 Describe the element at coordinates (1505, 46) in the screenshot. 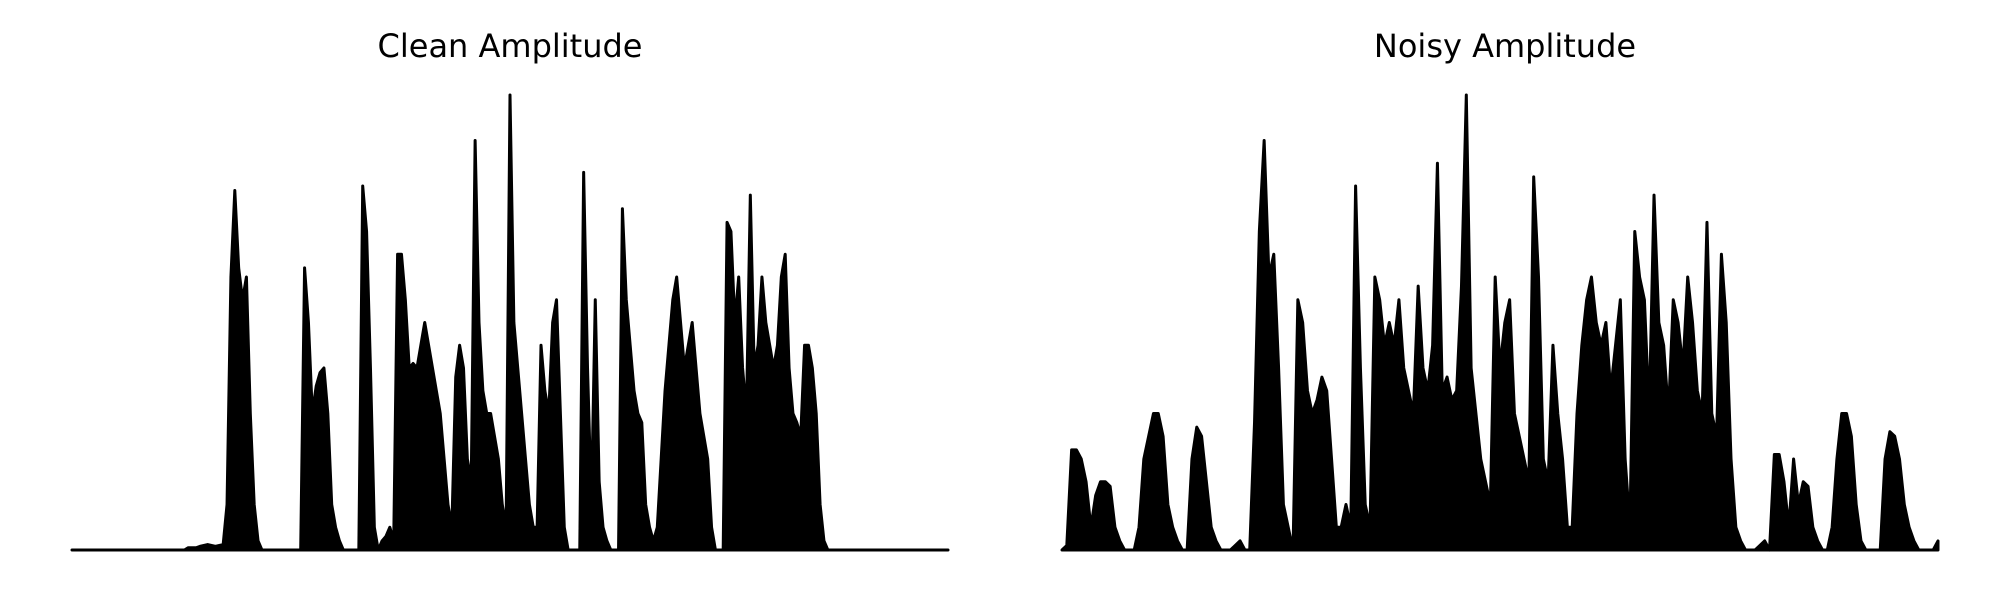

I see `noisy-amplitude-title: Noisy Amplitude` at that location.